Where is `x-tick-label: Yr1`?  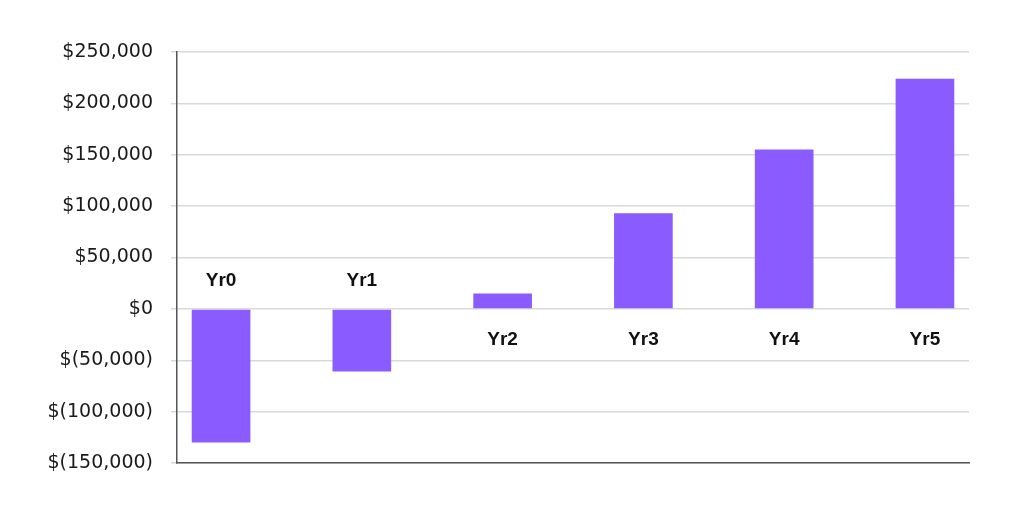 x-tick-label: Yr1 is located at coordinates (362, 280).